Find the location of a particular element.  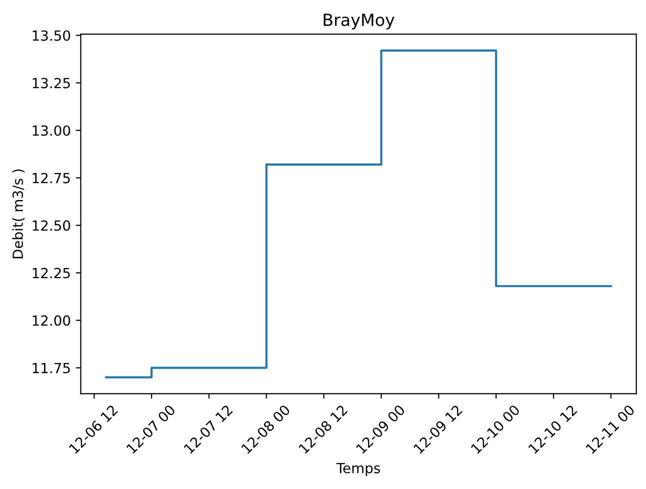

y-tick-label: 12.00 is located at coordinates (51, 320).